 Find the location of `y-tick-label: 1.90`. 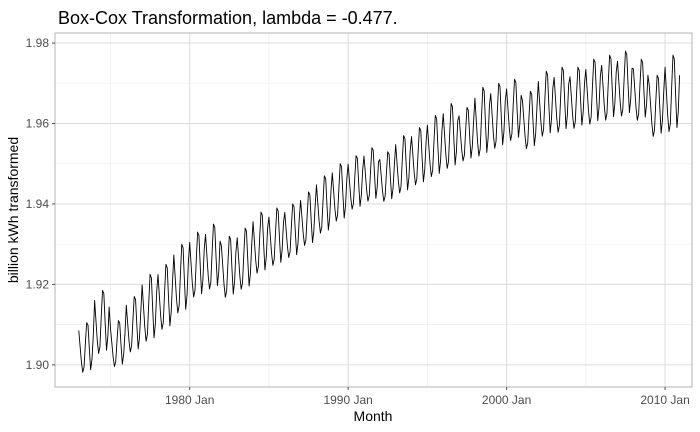

y-tick-label: 1.90 is located at coordinates (38, 365).